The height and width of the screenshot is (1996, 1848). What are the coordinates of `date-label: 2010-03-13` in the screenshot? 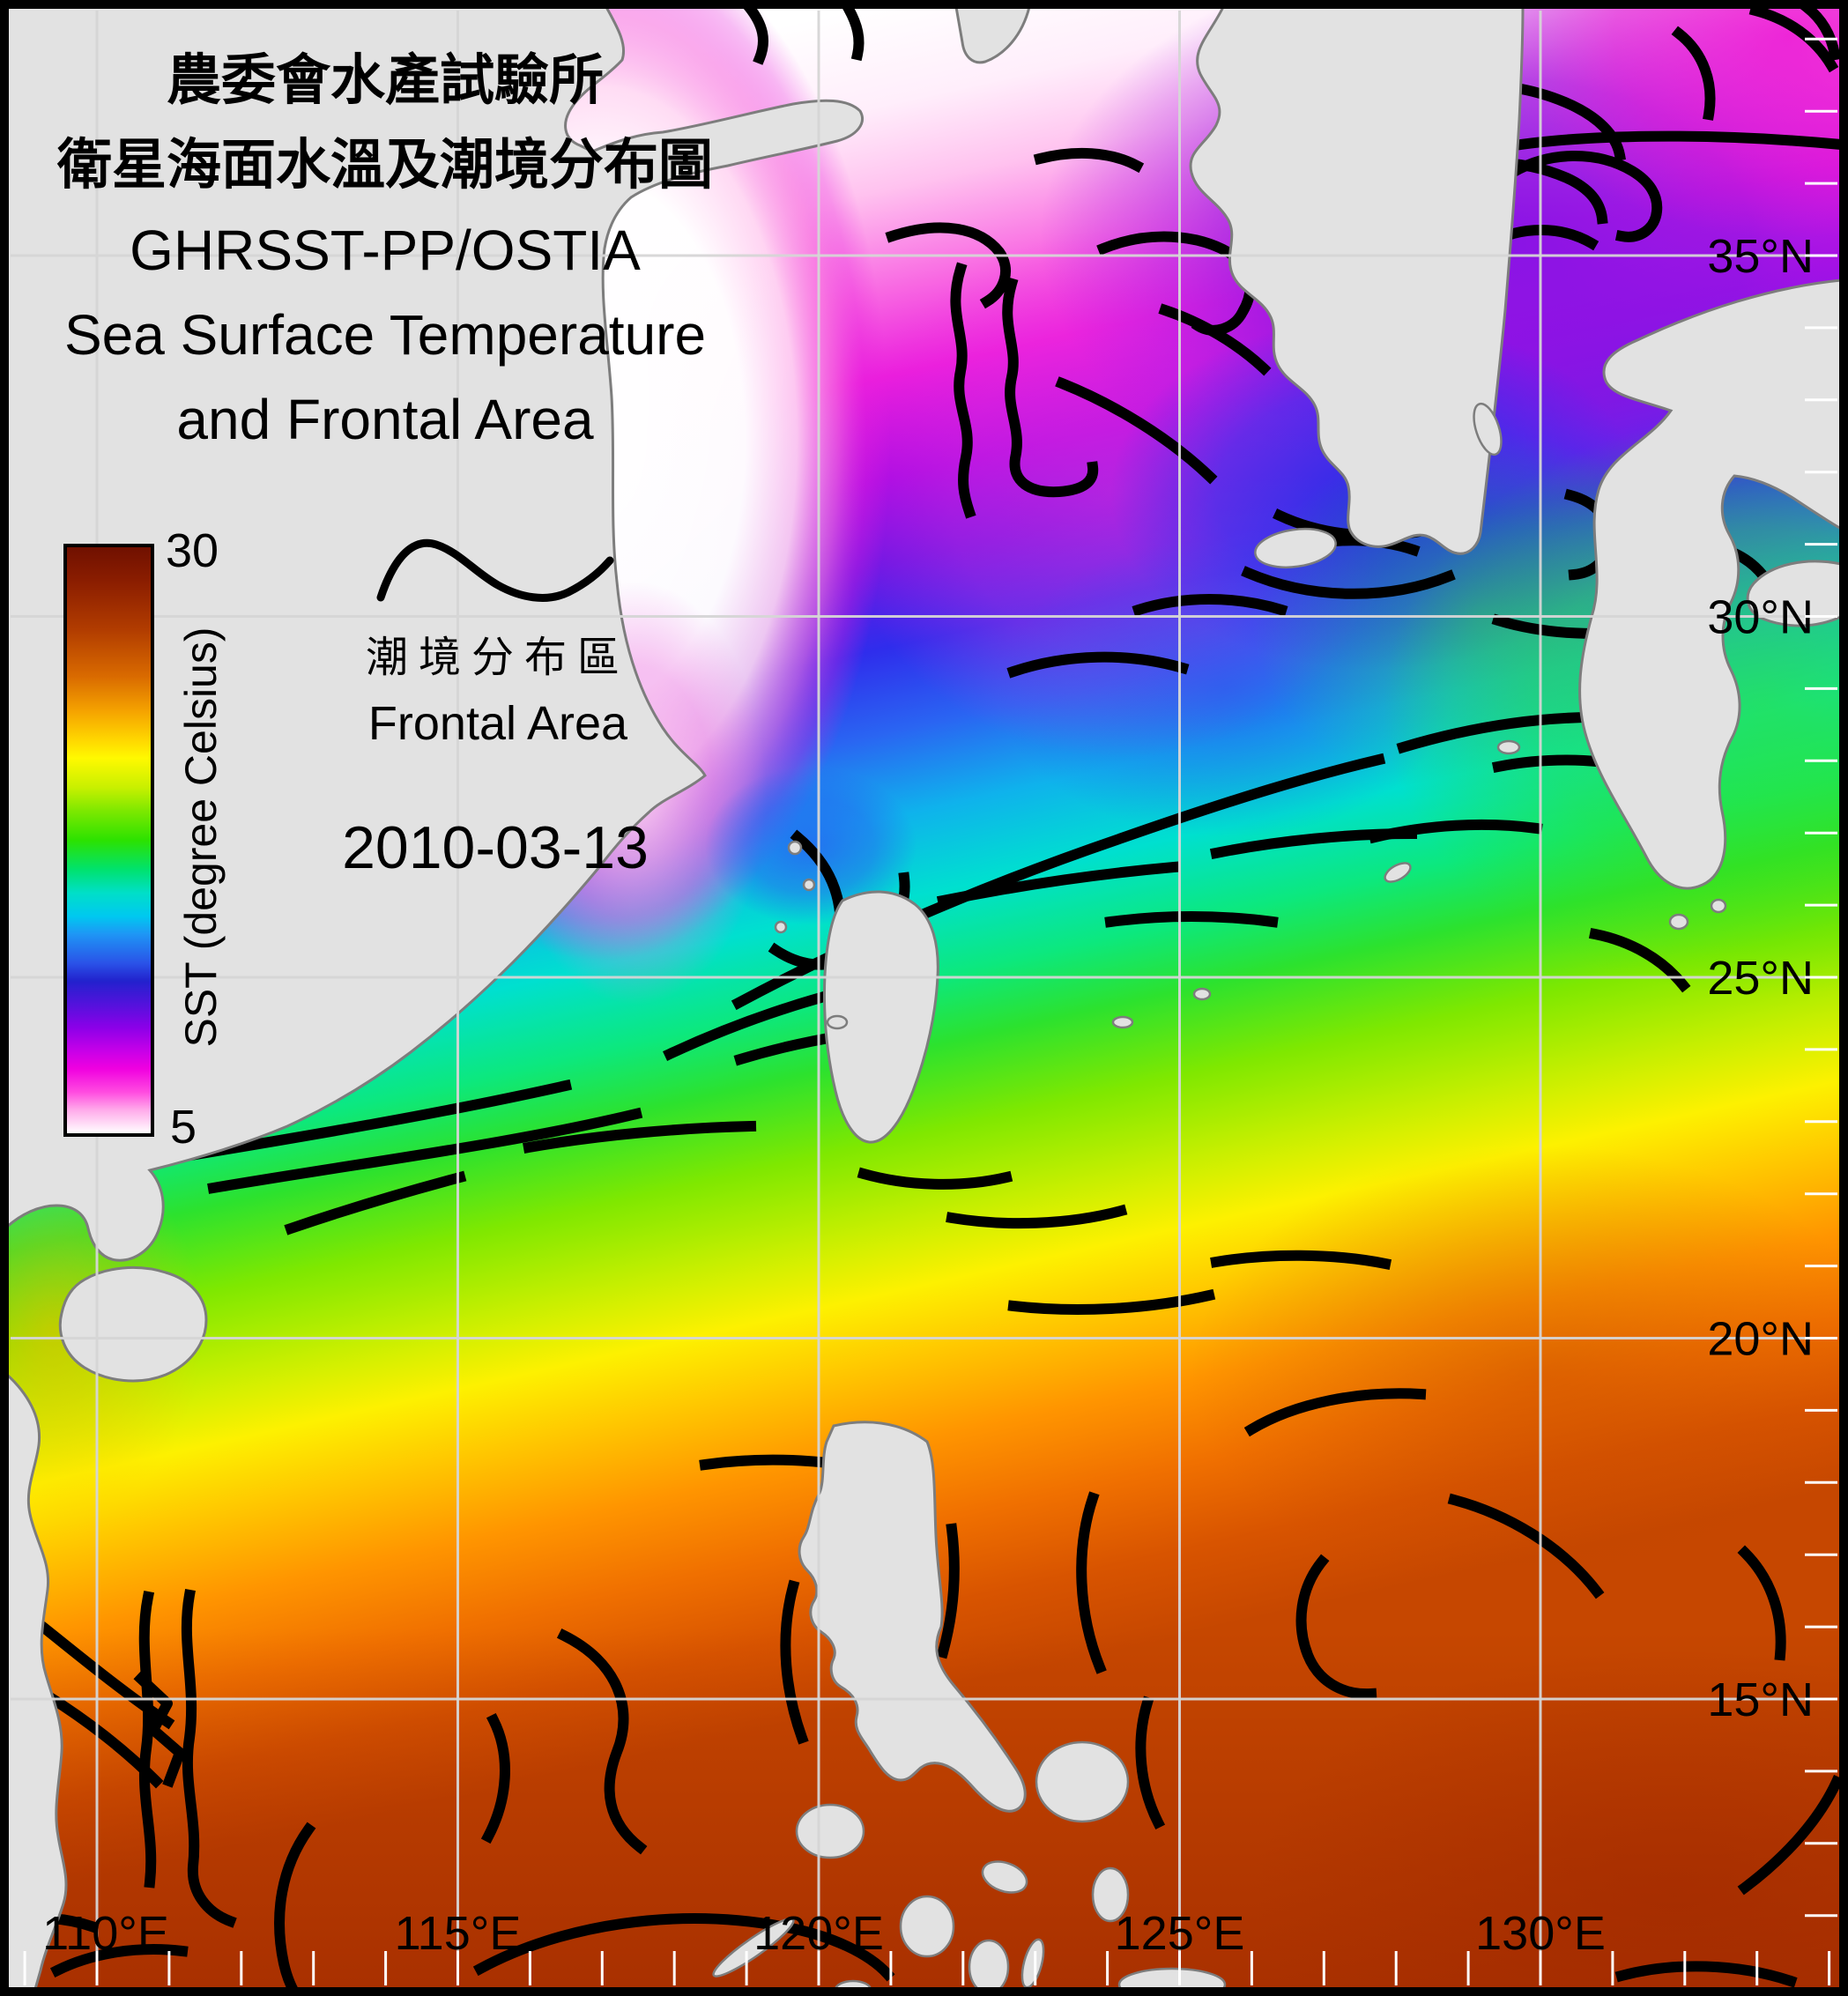 It's located at (495, 847).